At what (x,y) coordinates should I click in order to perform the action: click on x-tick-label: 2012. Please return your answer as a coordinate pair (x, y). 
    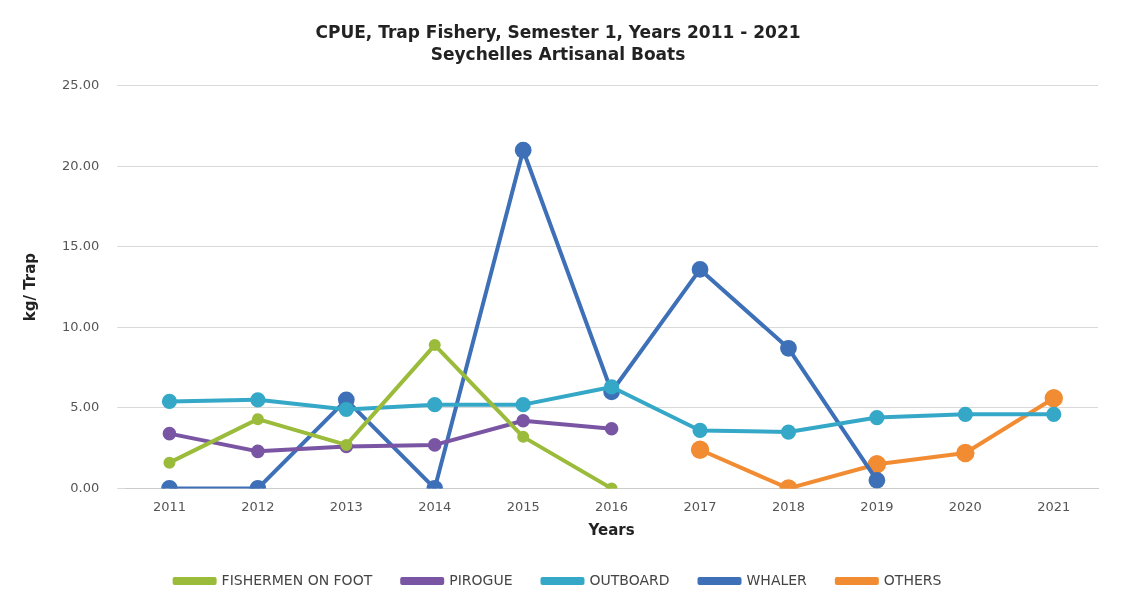
    Looking at the image, I should click on (258, 506).